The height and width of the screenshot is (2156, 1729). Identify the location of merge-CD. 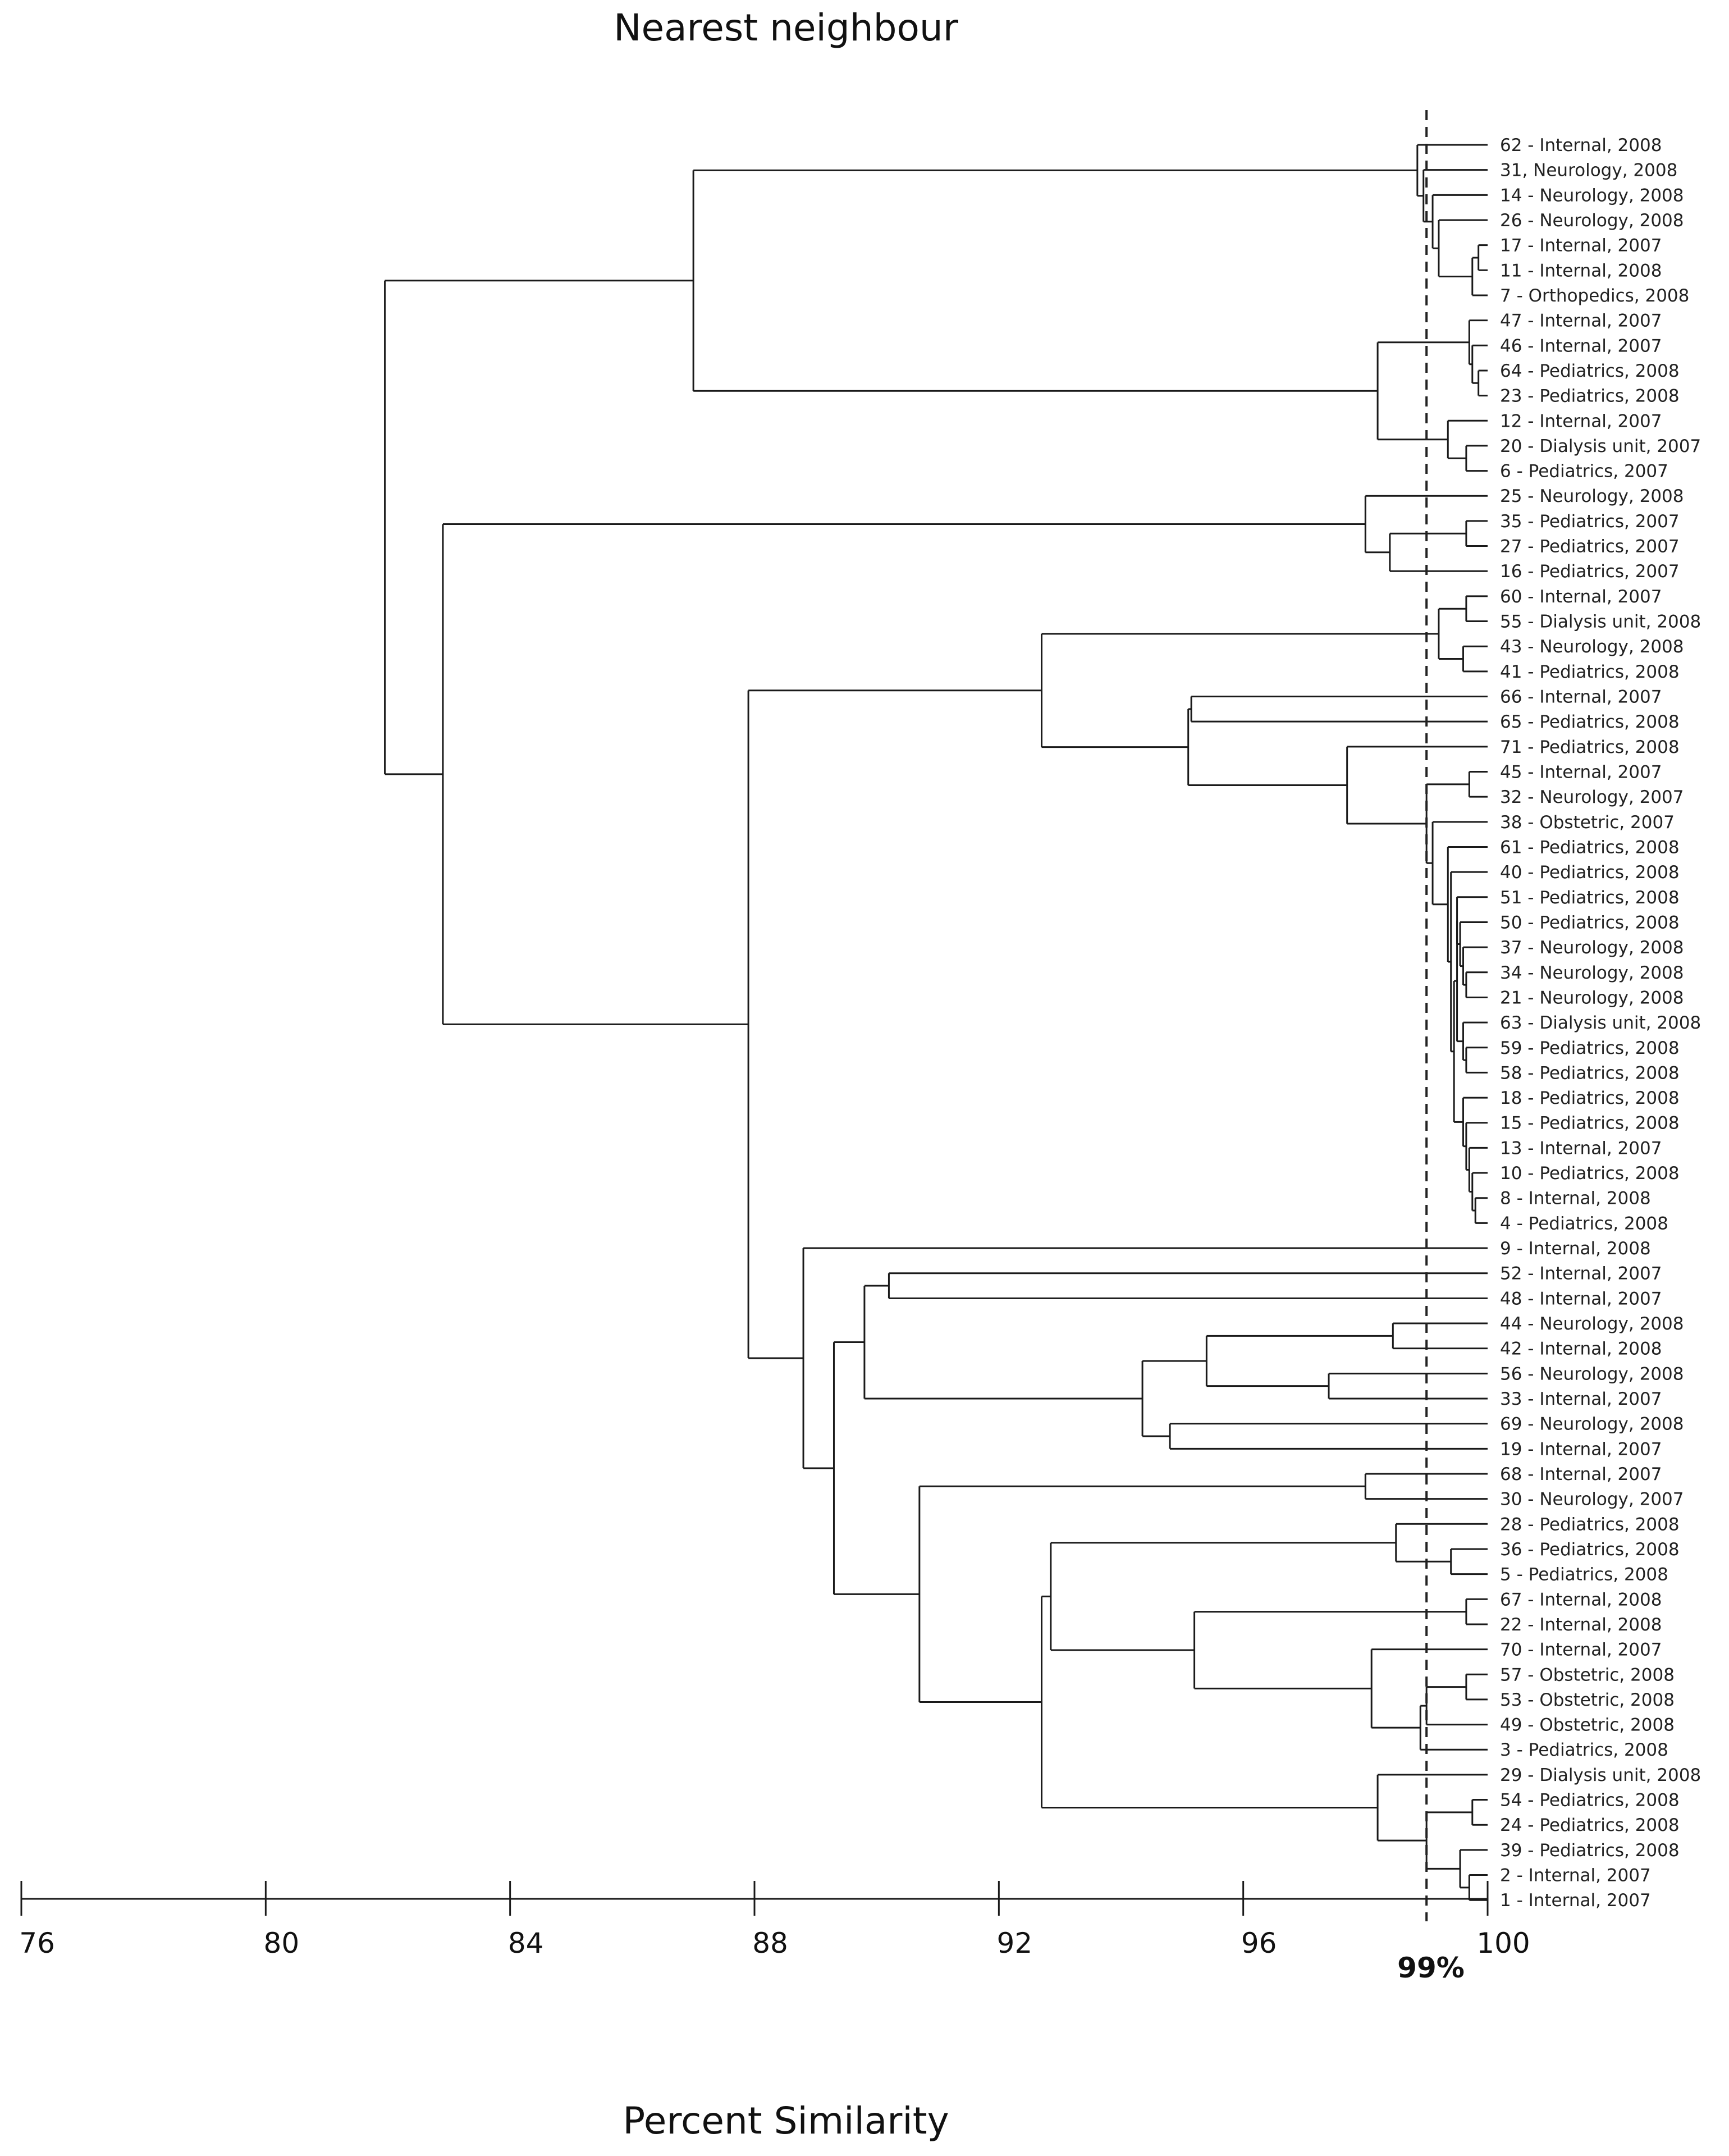
(904, 774).